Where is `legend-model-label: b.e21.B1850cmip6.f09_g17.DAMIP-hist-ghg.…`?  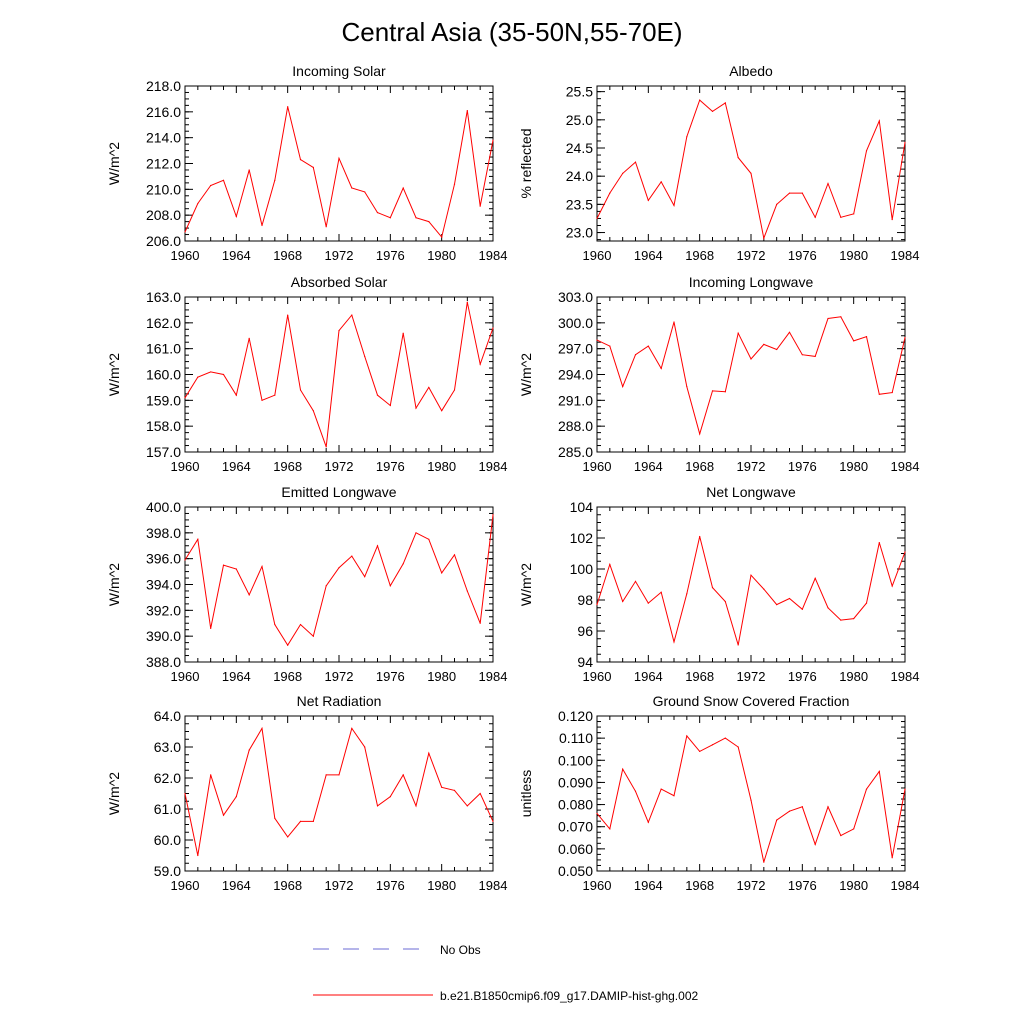
legend-model-label: b.e21.B1850cmip6.f09_g17.DAMIP-hist-ghg.… is located at coordinates (569, 996).